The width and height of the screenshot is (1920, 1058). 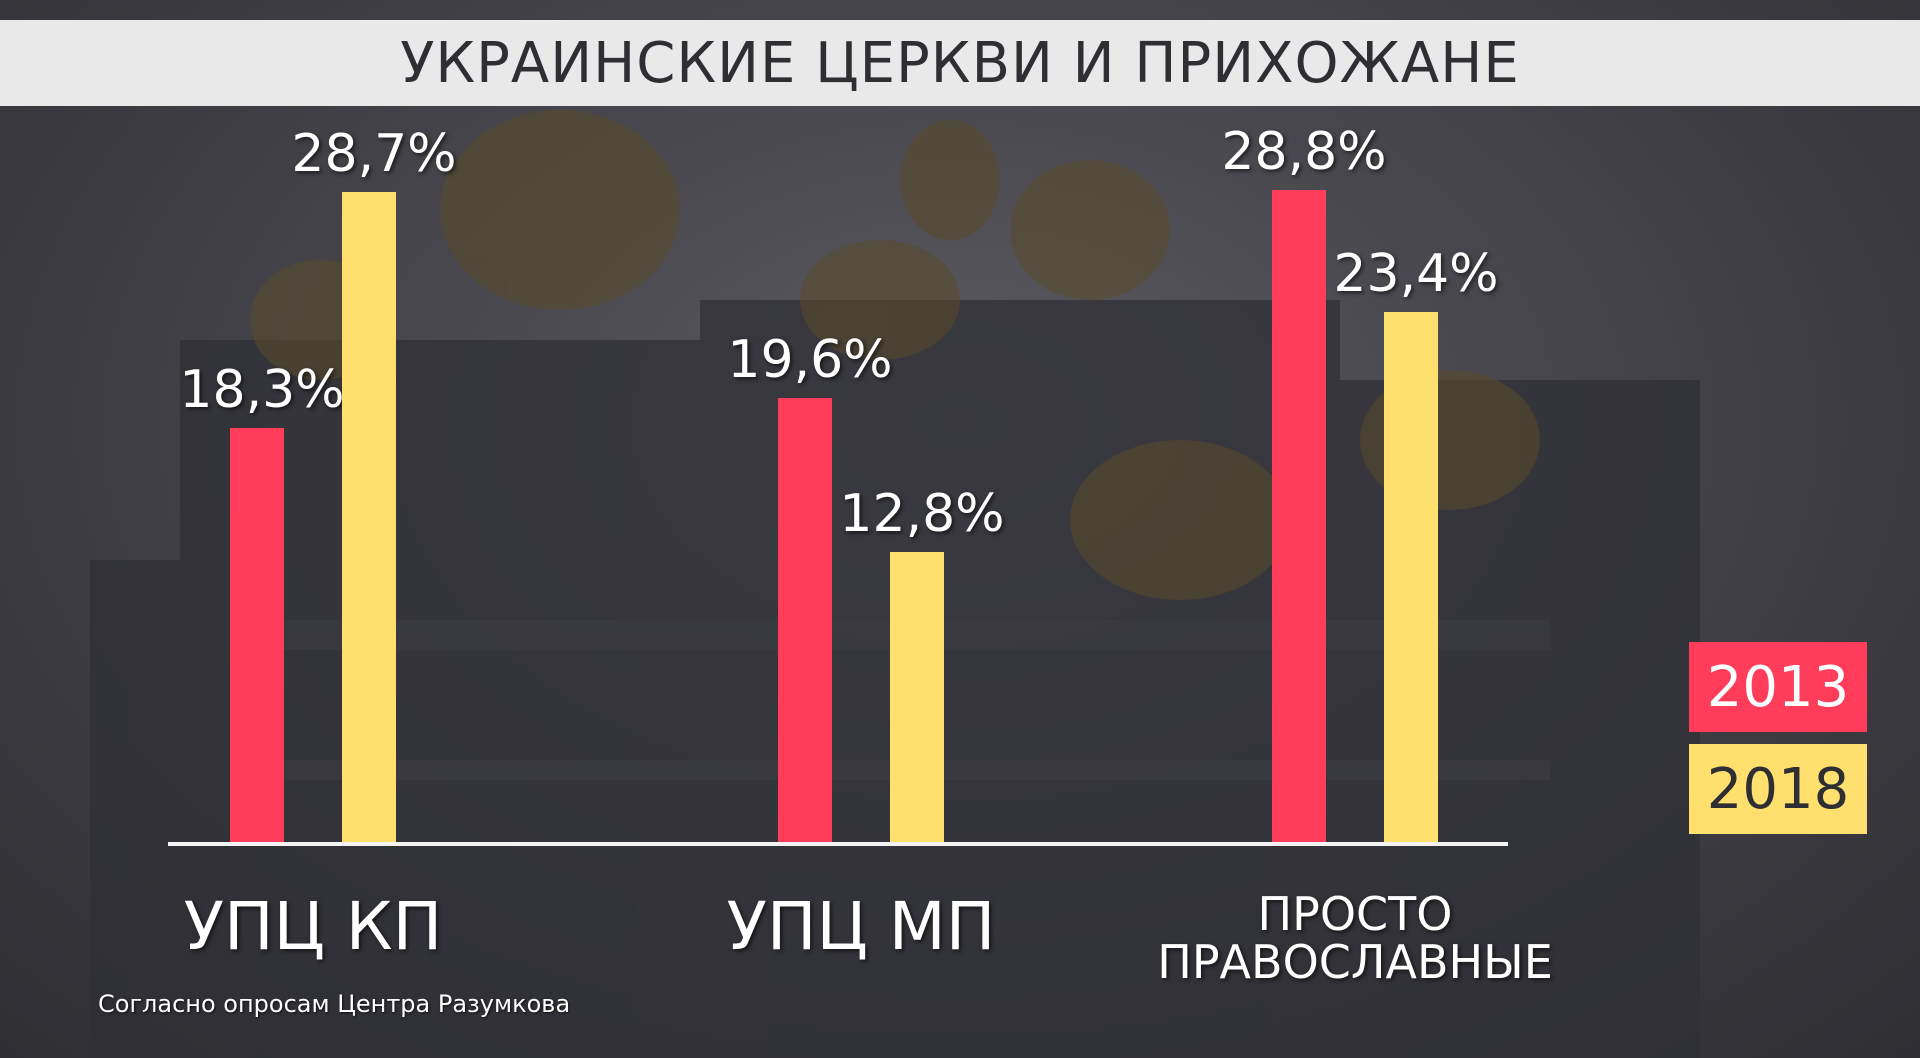 I want to click on category-label-line: ПРОСТО, so click(x=1355, y=914).